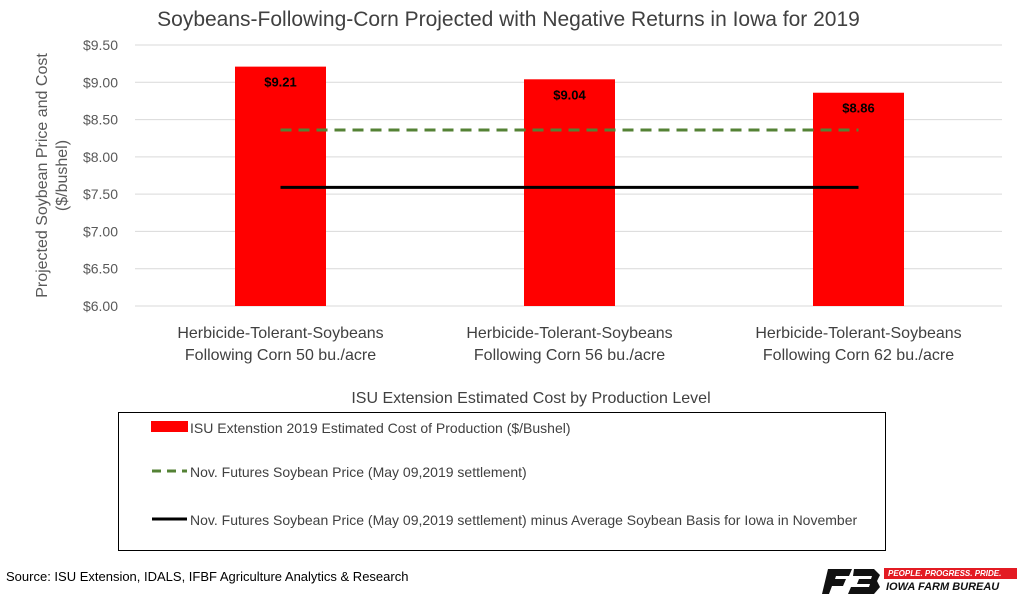 Image resolution: width=1017 pixels, height=595 pixels. I want to click on y-tick-label: $9.00, so click(100, 82).